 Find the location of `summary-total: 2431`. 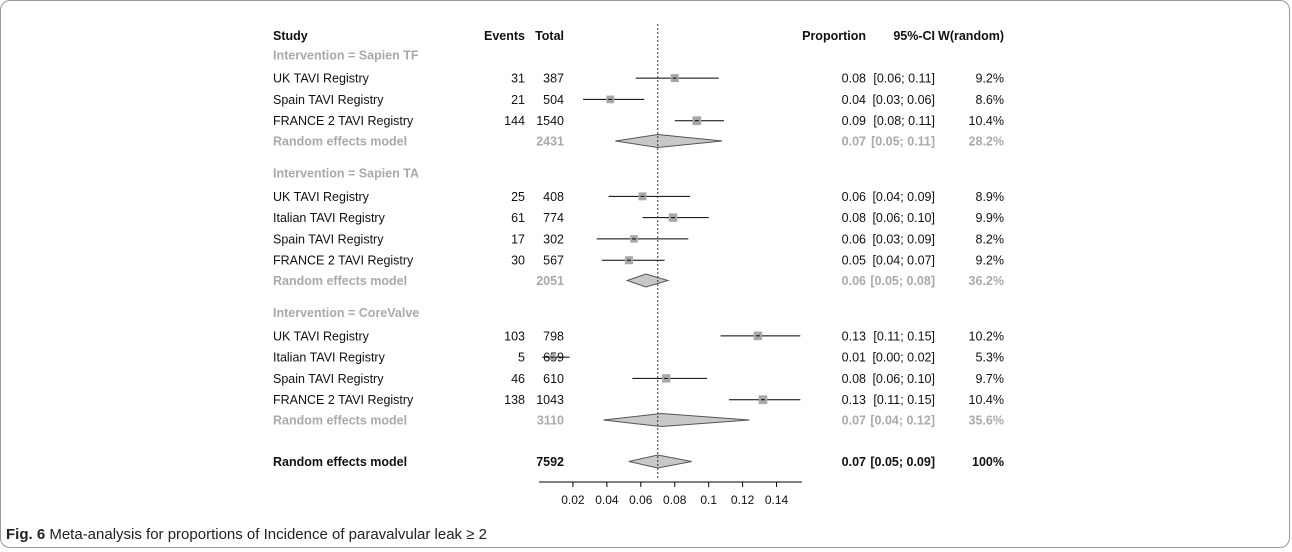

summary-total: 2431 is located at coordinates (550, 142).